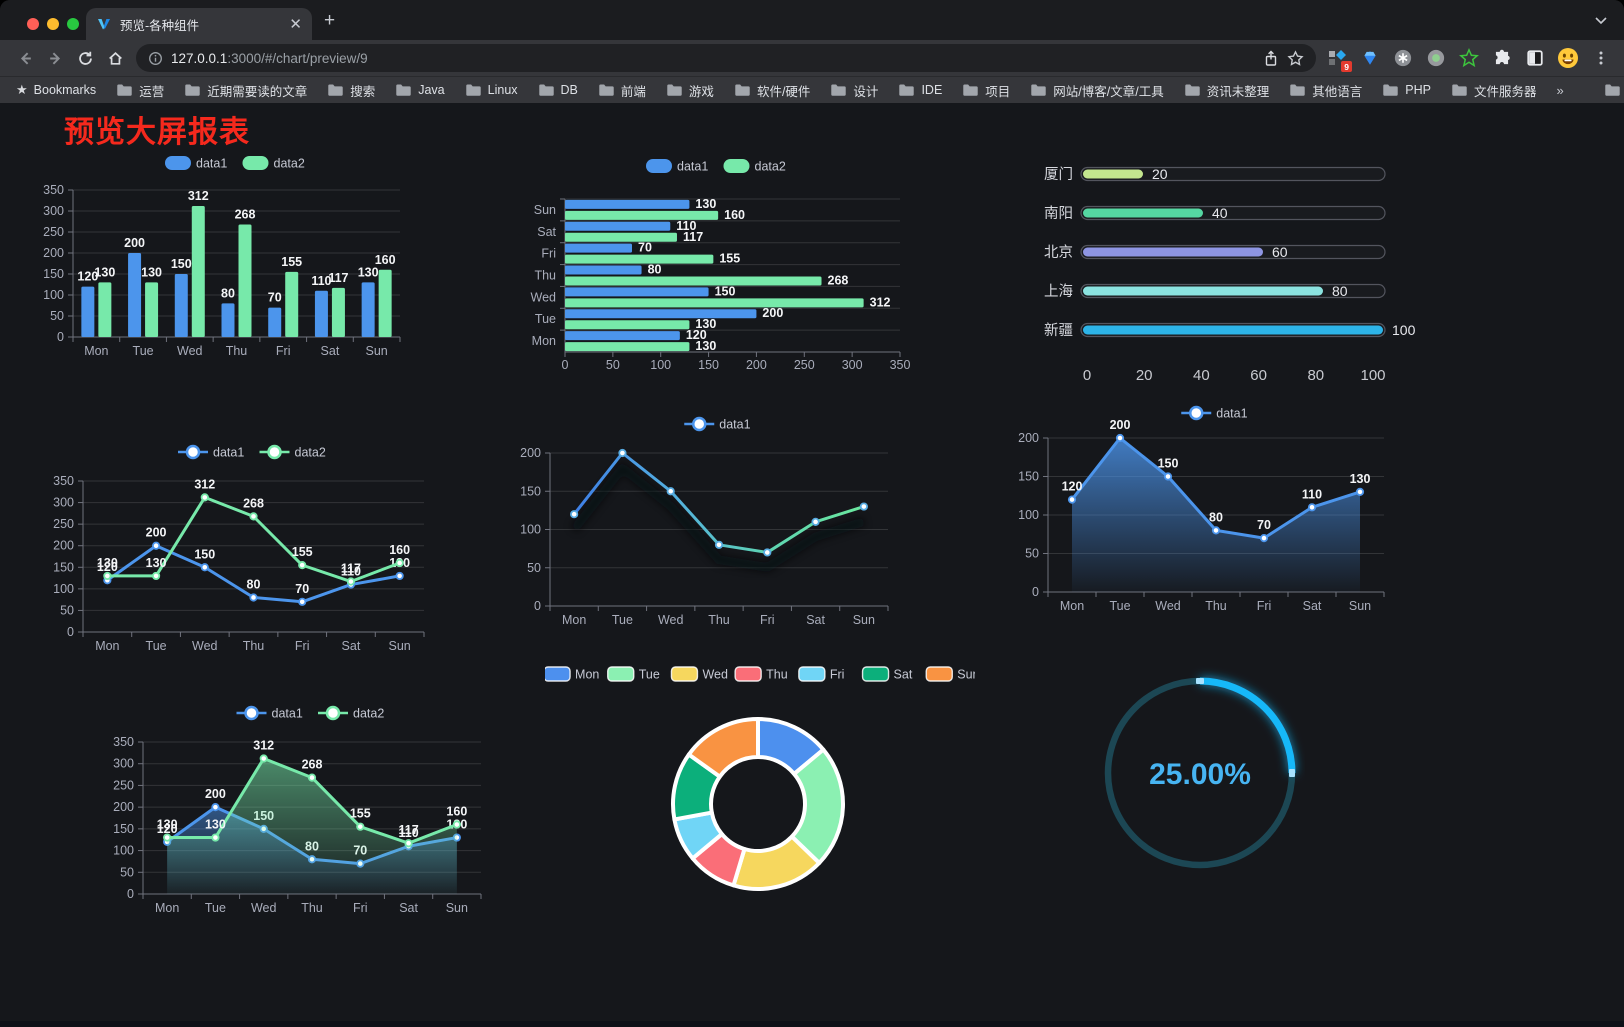  What do you see at coordinates (1535, 58) in the screenshot?
I see `dark-mode-extension-icon` at bounding box center [1535, 58].